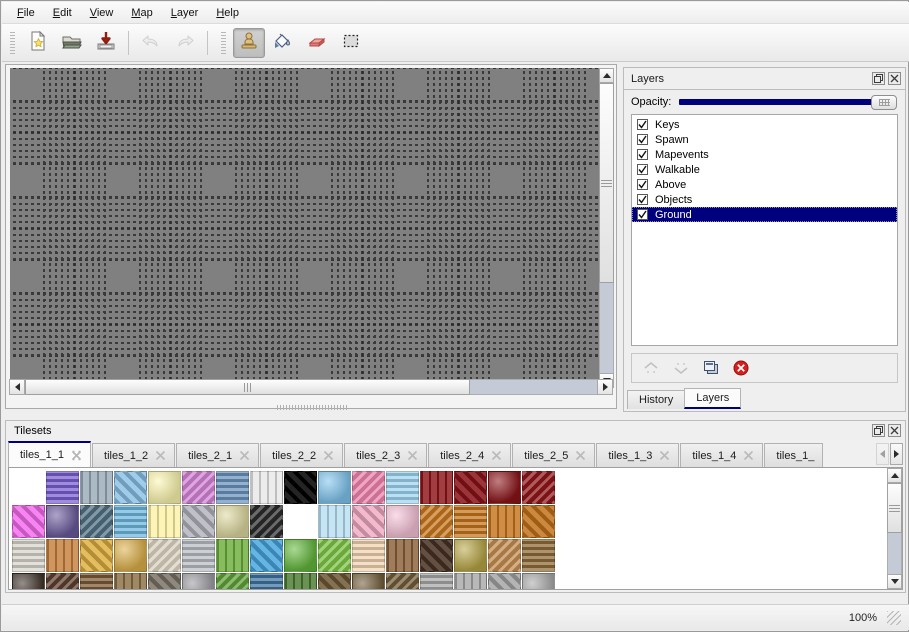  I want to click on list-item: Keys, so click(764, 124).